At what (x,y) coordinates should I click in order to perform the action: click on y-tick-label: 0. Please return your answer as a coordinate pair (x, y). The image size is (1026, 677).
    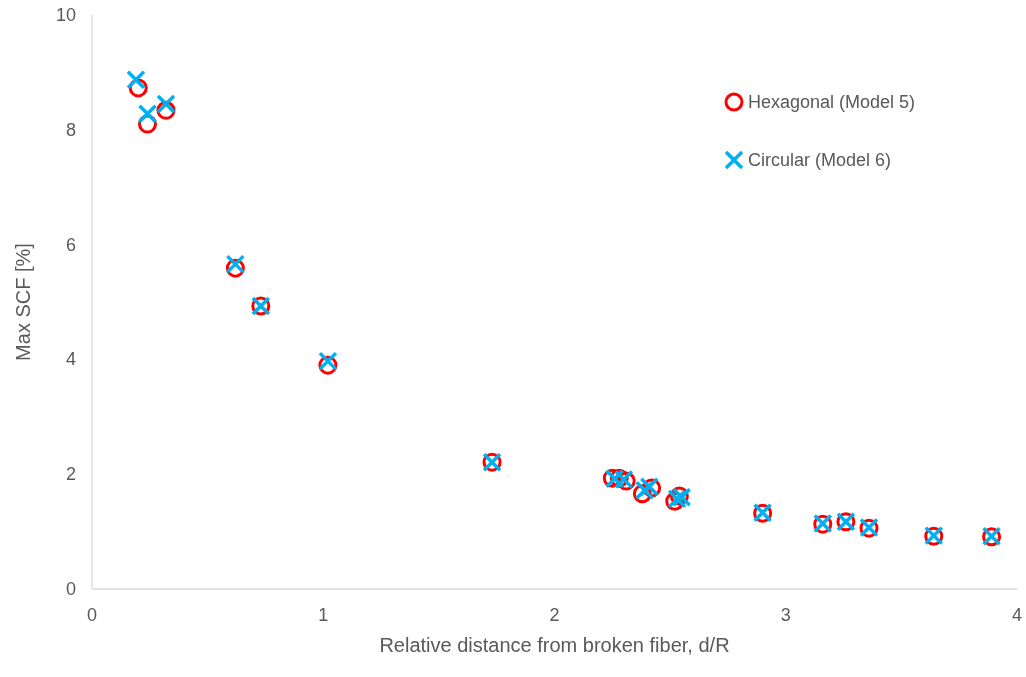
    Looking at the image, I should click on (70, 589).